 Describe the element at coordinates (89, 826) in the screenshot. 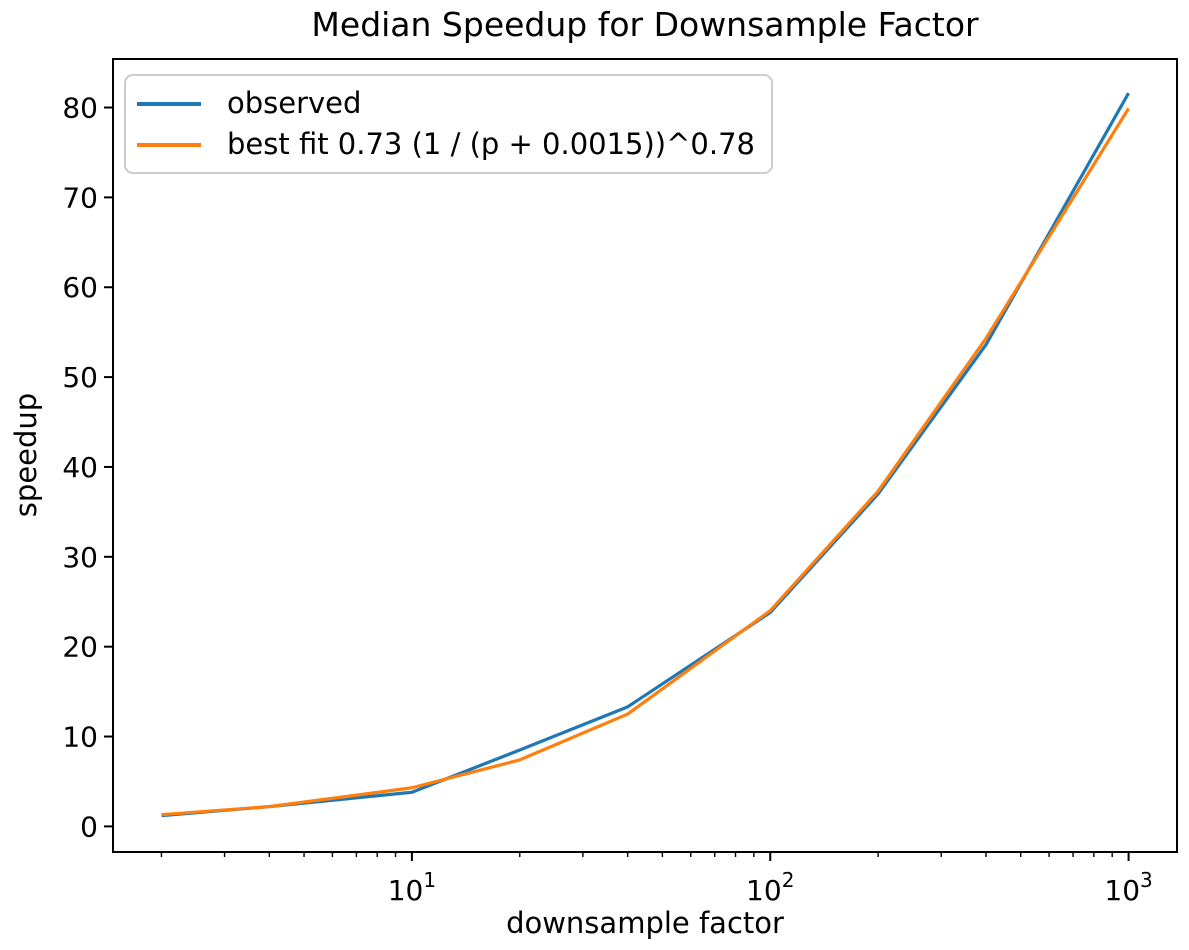

I see `y-tick-label: 0` at that location.